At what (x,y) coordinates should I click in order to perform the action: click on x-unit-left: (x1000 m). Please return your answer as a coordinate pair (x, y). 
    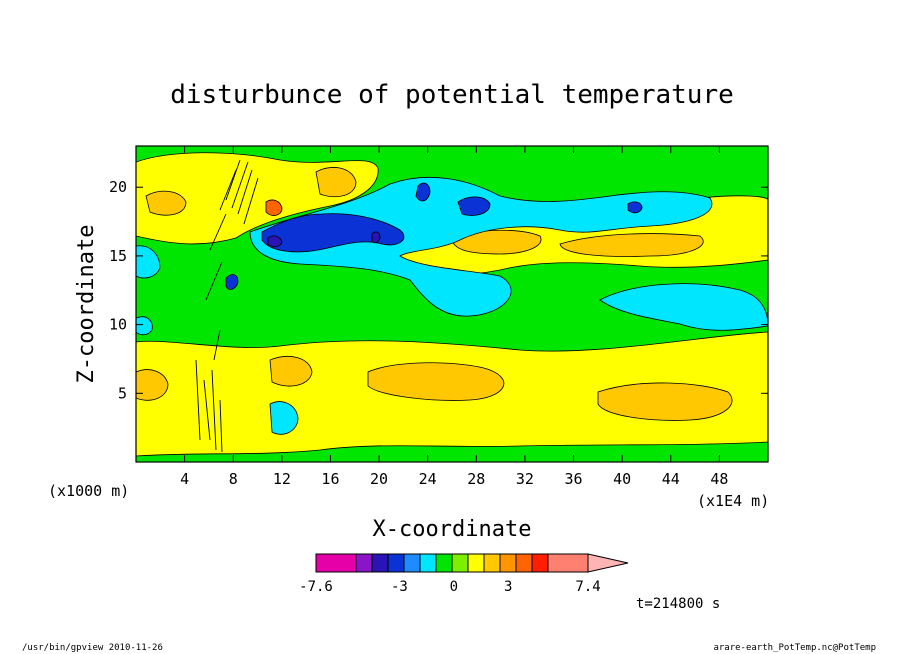
    Looking at the image, I should click on (88, 491).